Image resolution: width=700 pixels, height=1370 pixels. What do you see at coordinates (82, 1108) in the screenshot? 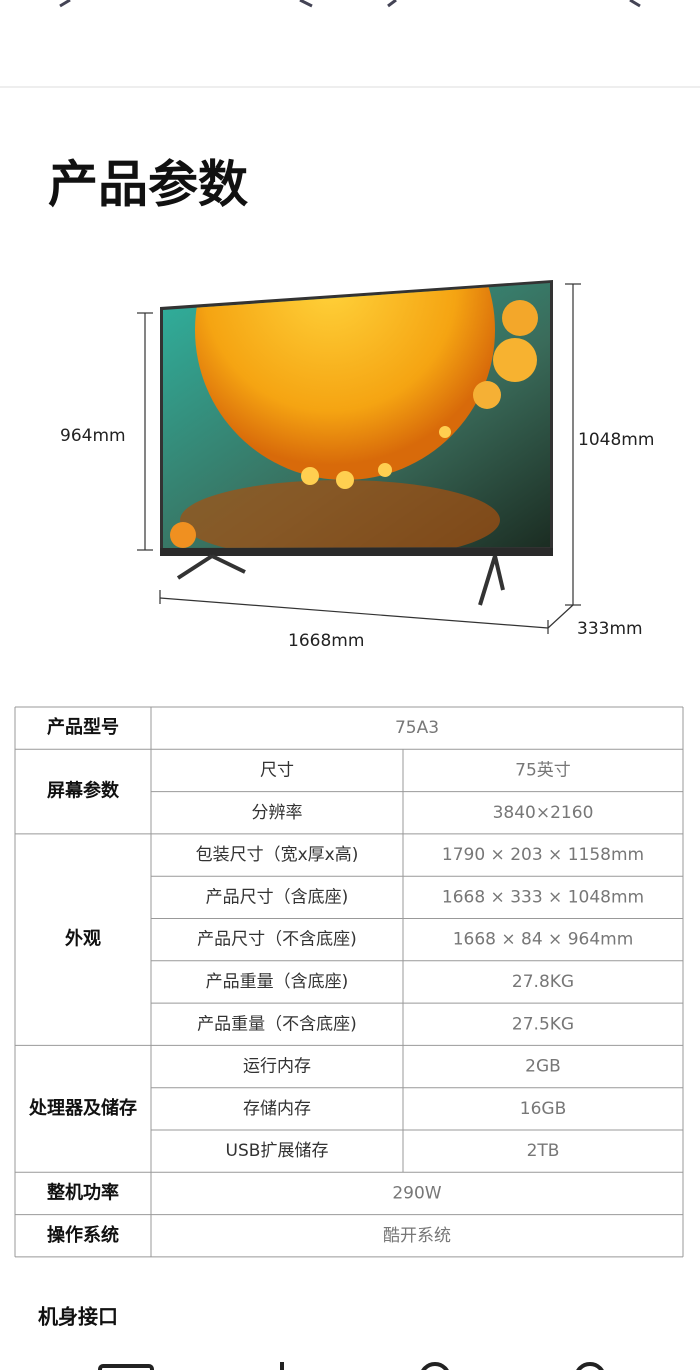
I see `group-label: 处理器及储存` at bounding box center [82, 1108].